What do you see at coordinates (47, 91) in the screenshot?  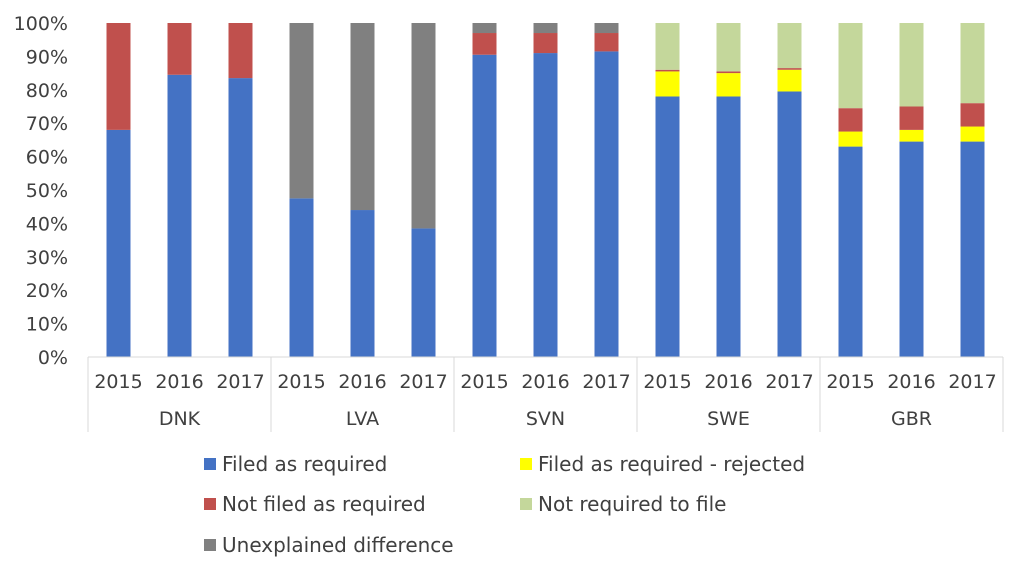 I see `y-tick-label: 80%` at bounding box center [47, 91].